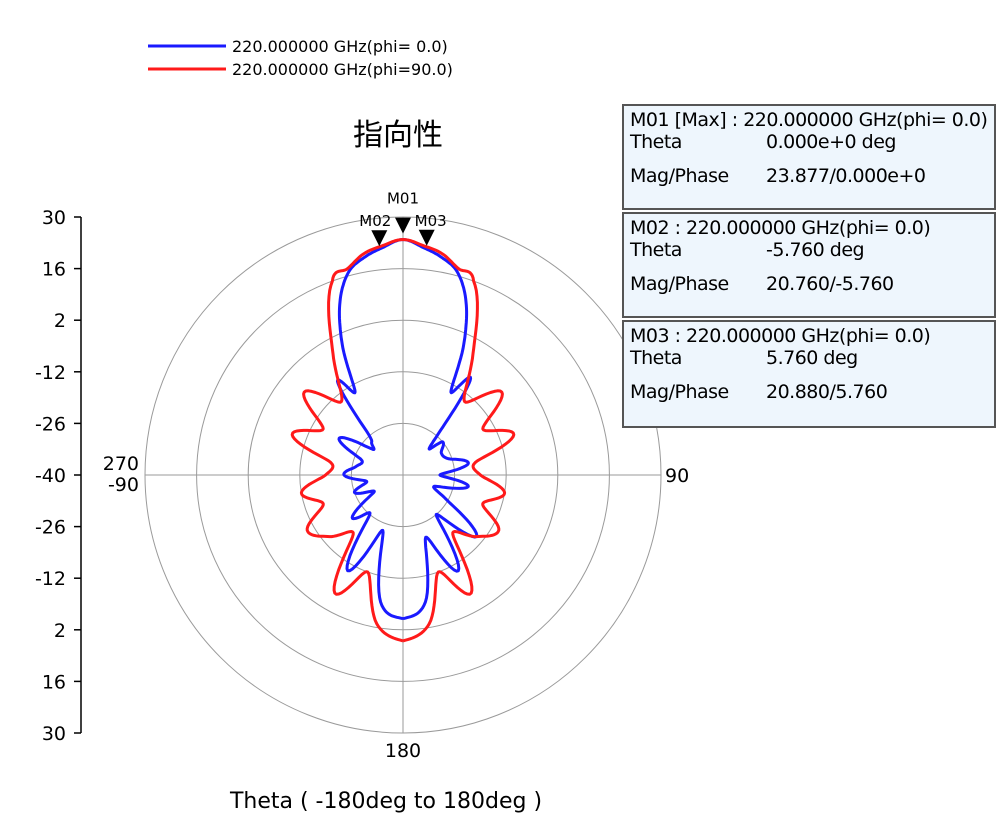  I want to click on marker-box-header: M01 [Max] : 220.000000 GHz(phi= 0.0), so click(809, 120).